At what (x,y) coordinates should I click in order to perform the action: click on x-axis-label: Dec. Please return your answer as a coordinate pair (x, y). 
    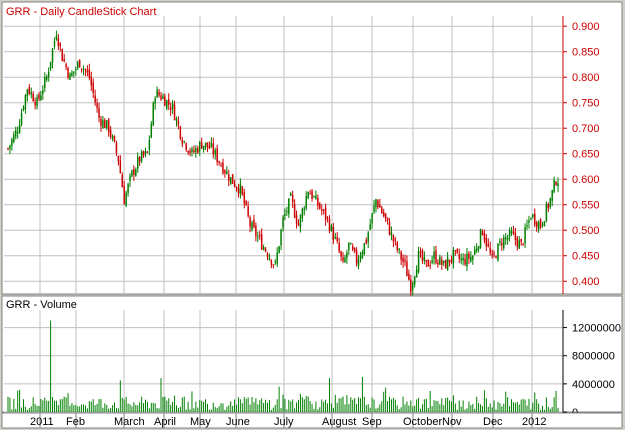
    Looking at the image, I should click on (493, 422).